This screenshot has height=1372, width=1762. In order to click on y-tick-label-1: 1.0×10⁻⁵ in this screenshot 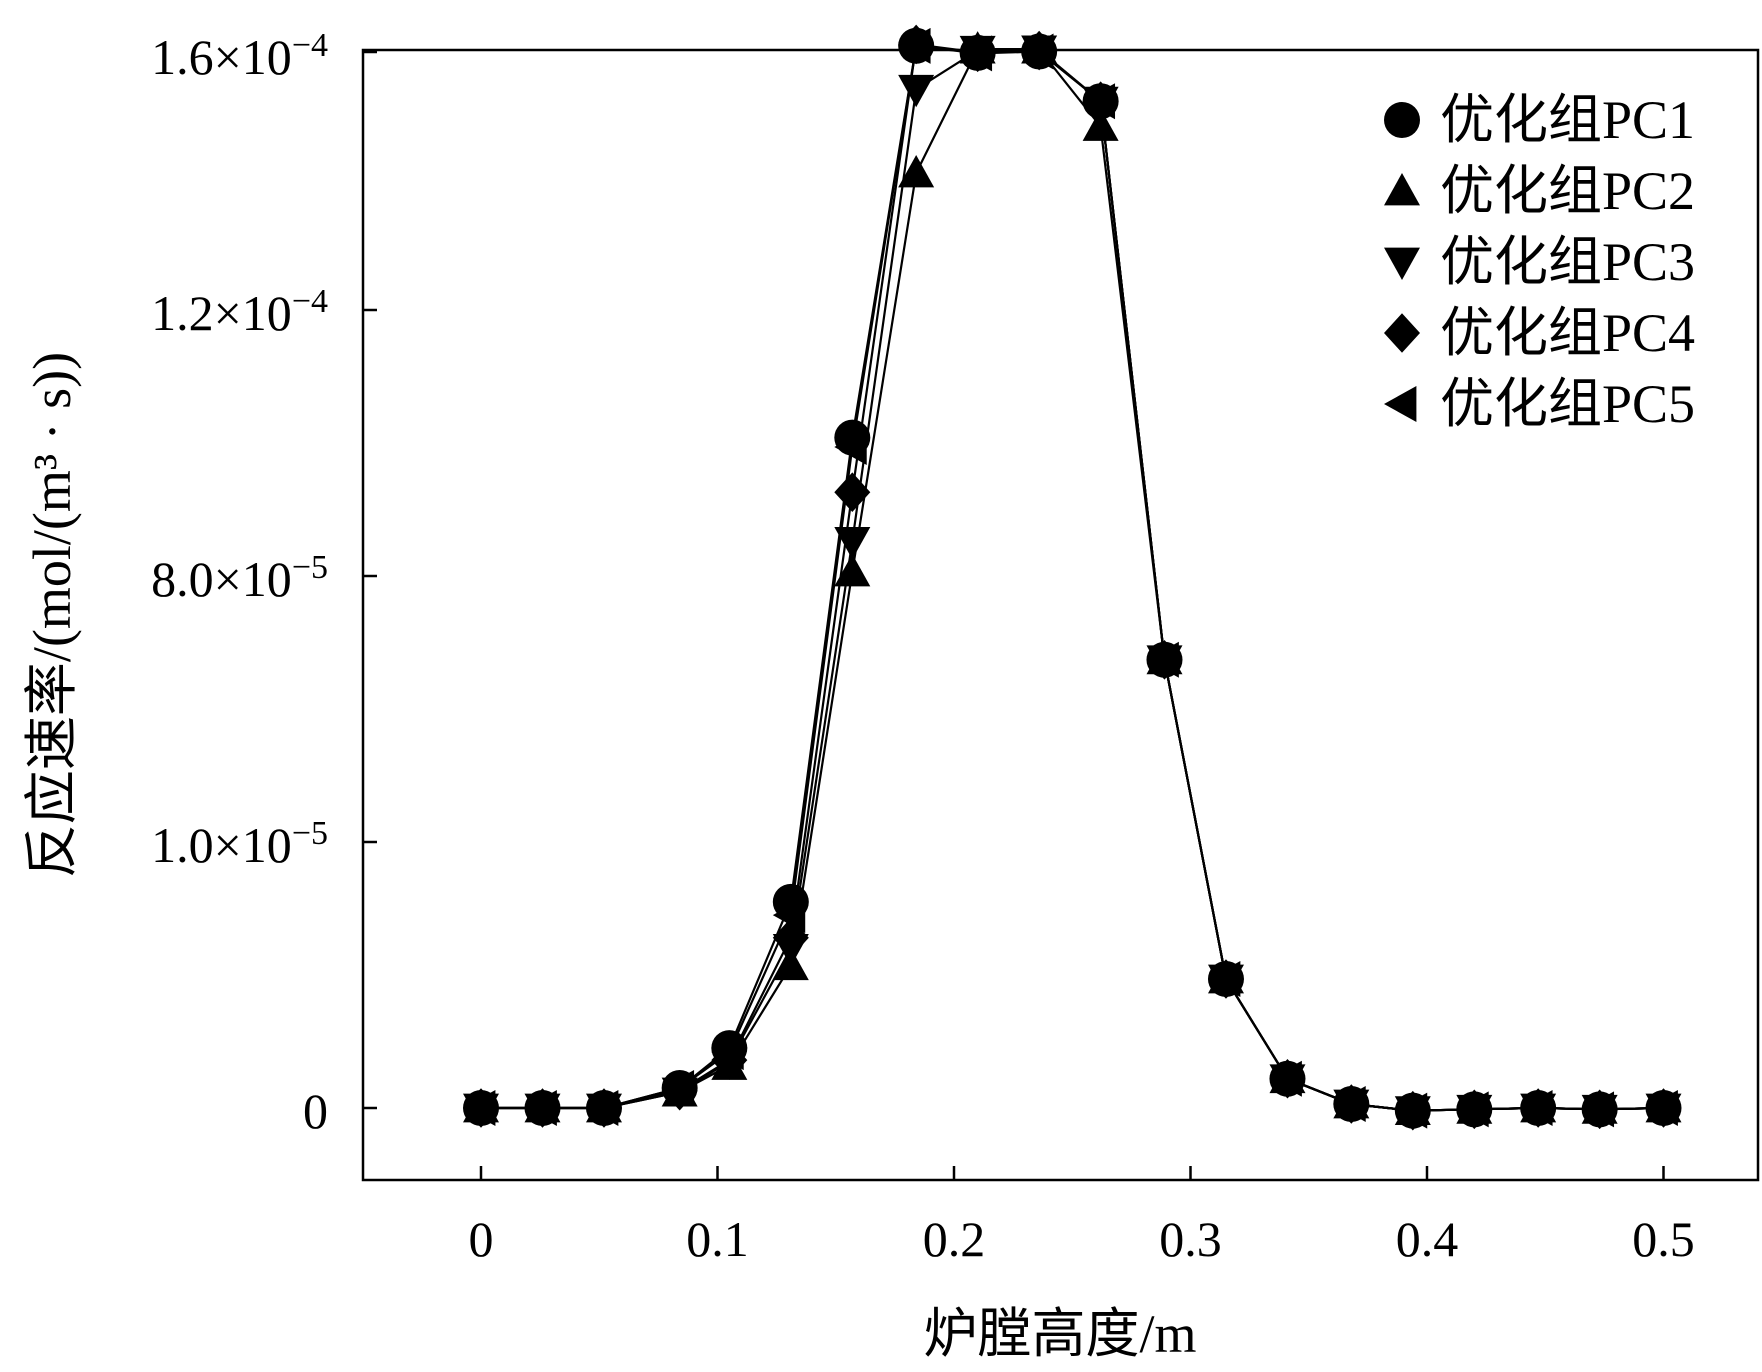, I will do `click(239, 844)`.